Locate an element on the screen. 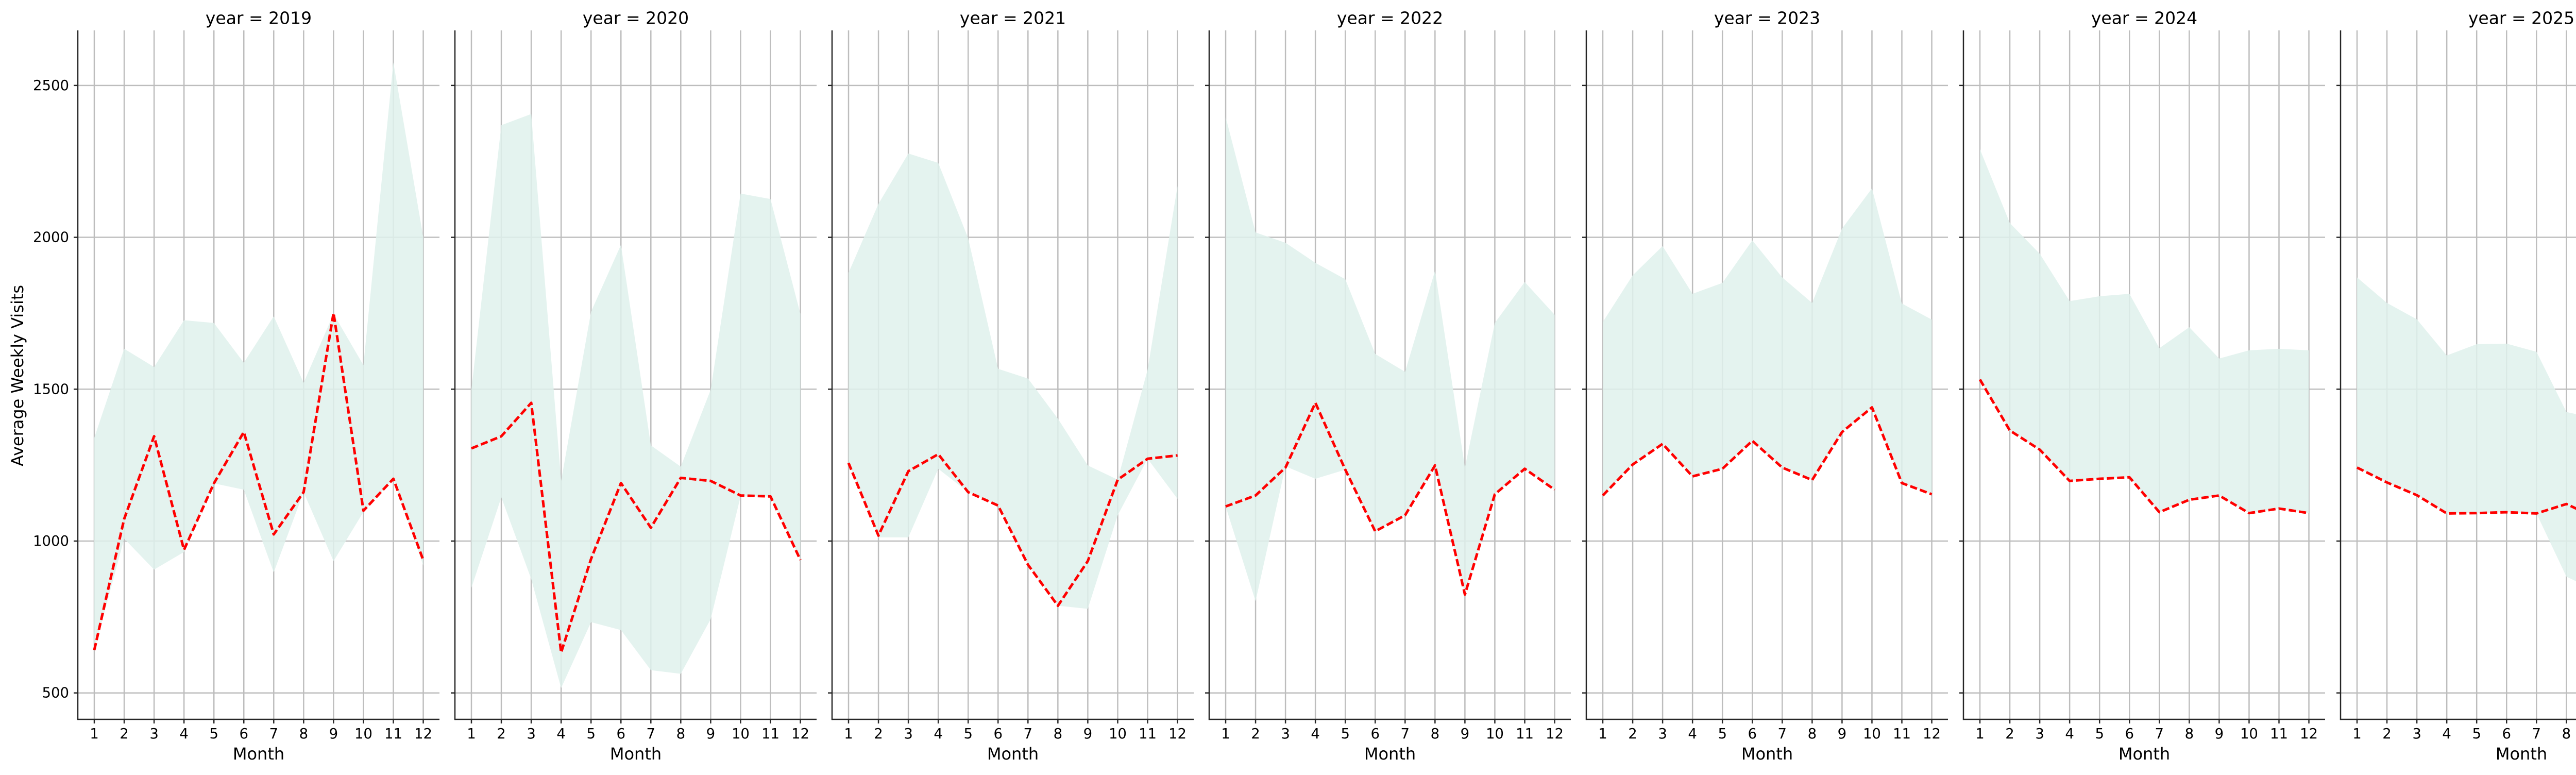  panel-title: year = 2023 is located at coordinates (1767, 18).